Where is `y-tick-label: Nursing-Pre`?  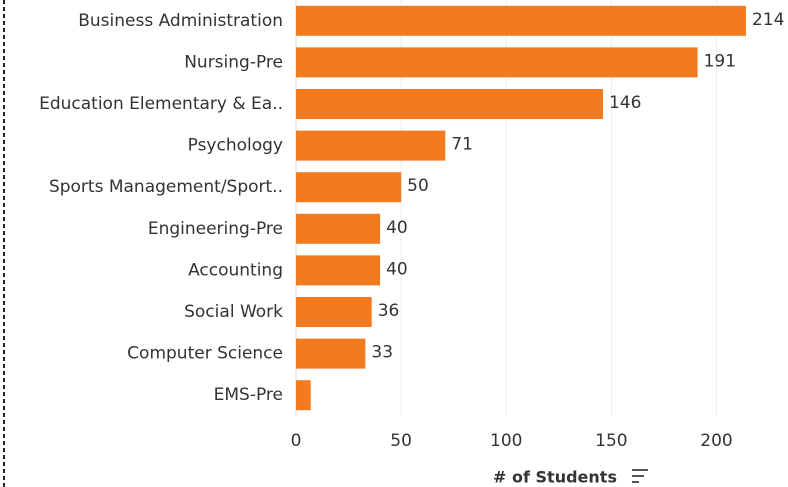
y-tick-label: Nursing-Pre is located at coordinates (233, 62).